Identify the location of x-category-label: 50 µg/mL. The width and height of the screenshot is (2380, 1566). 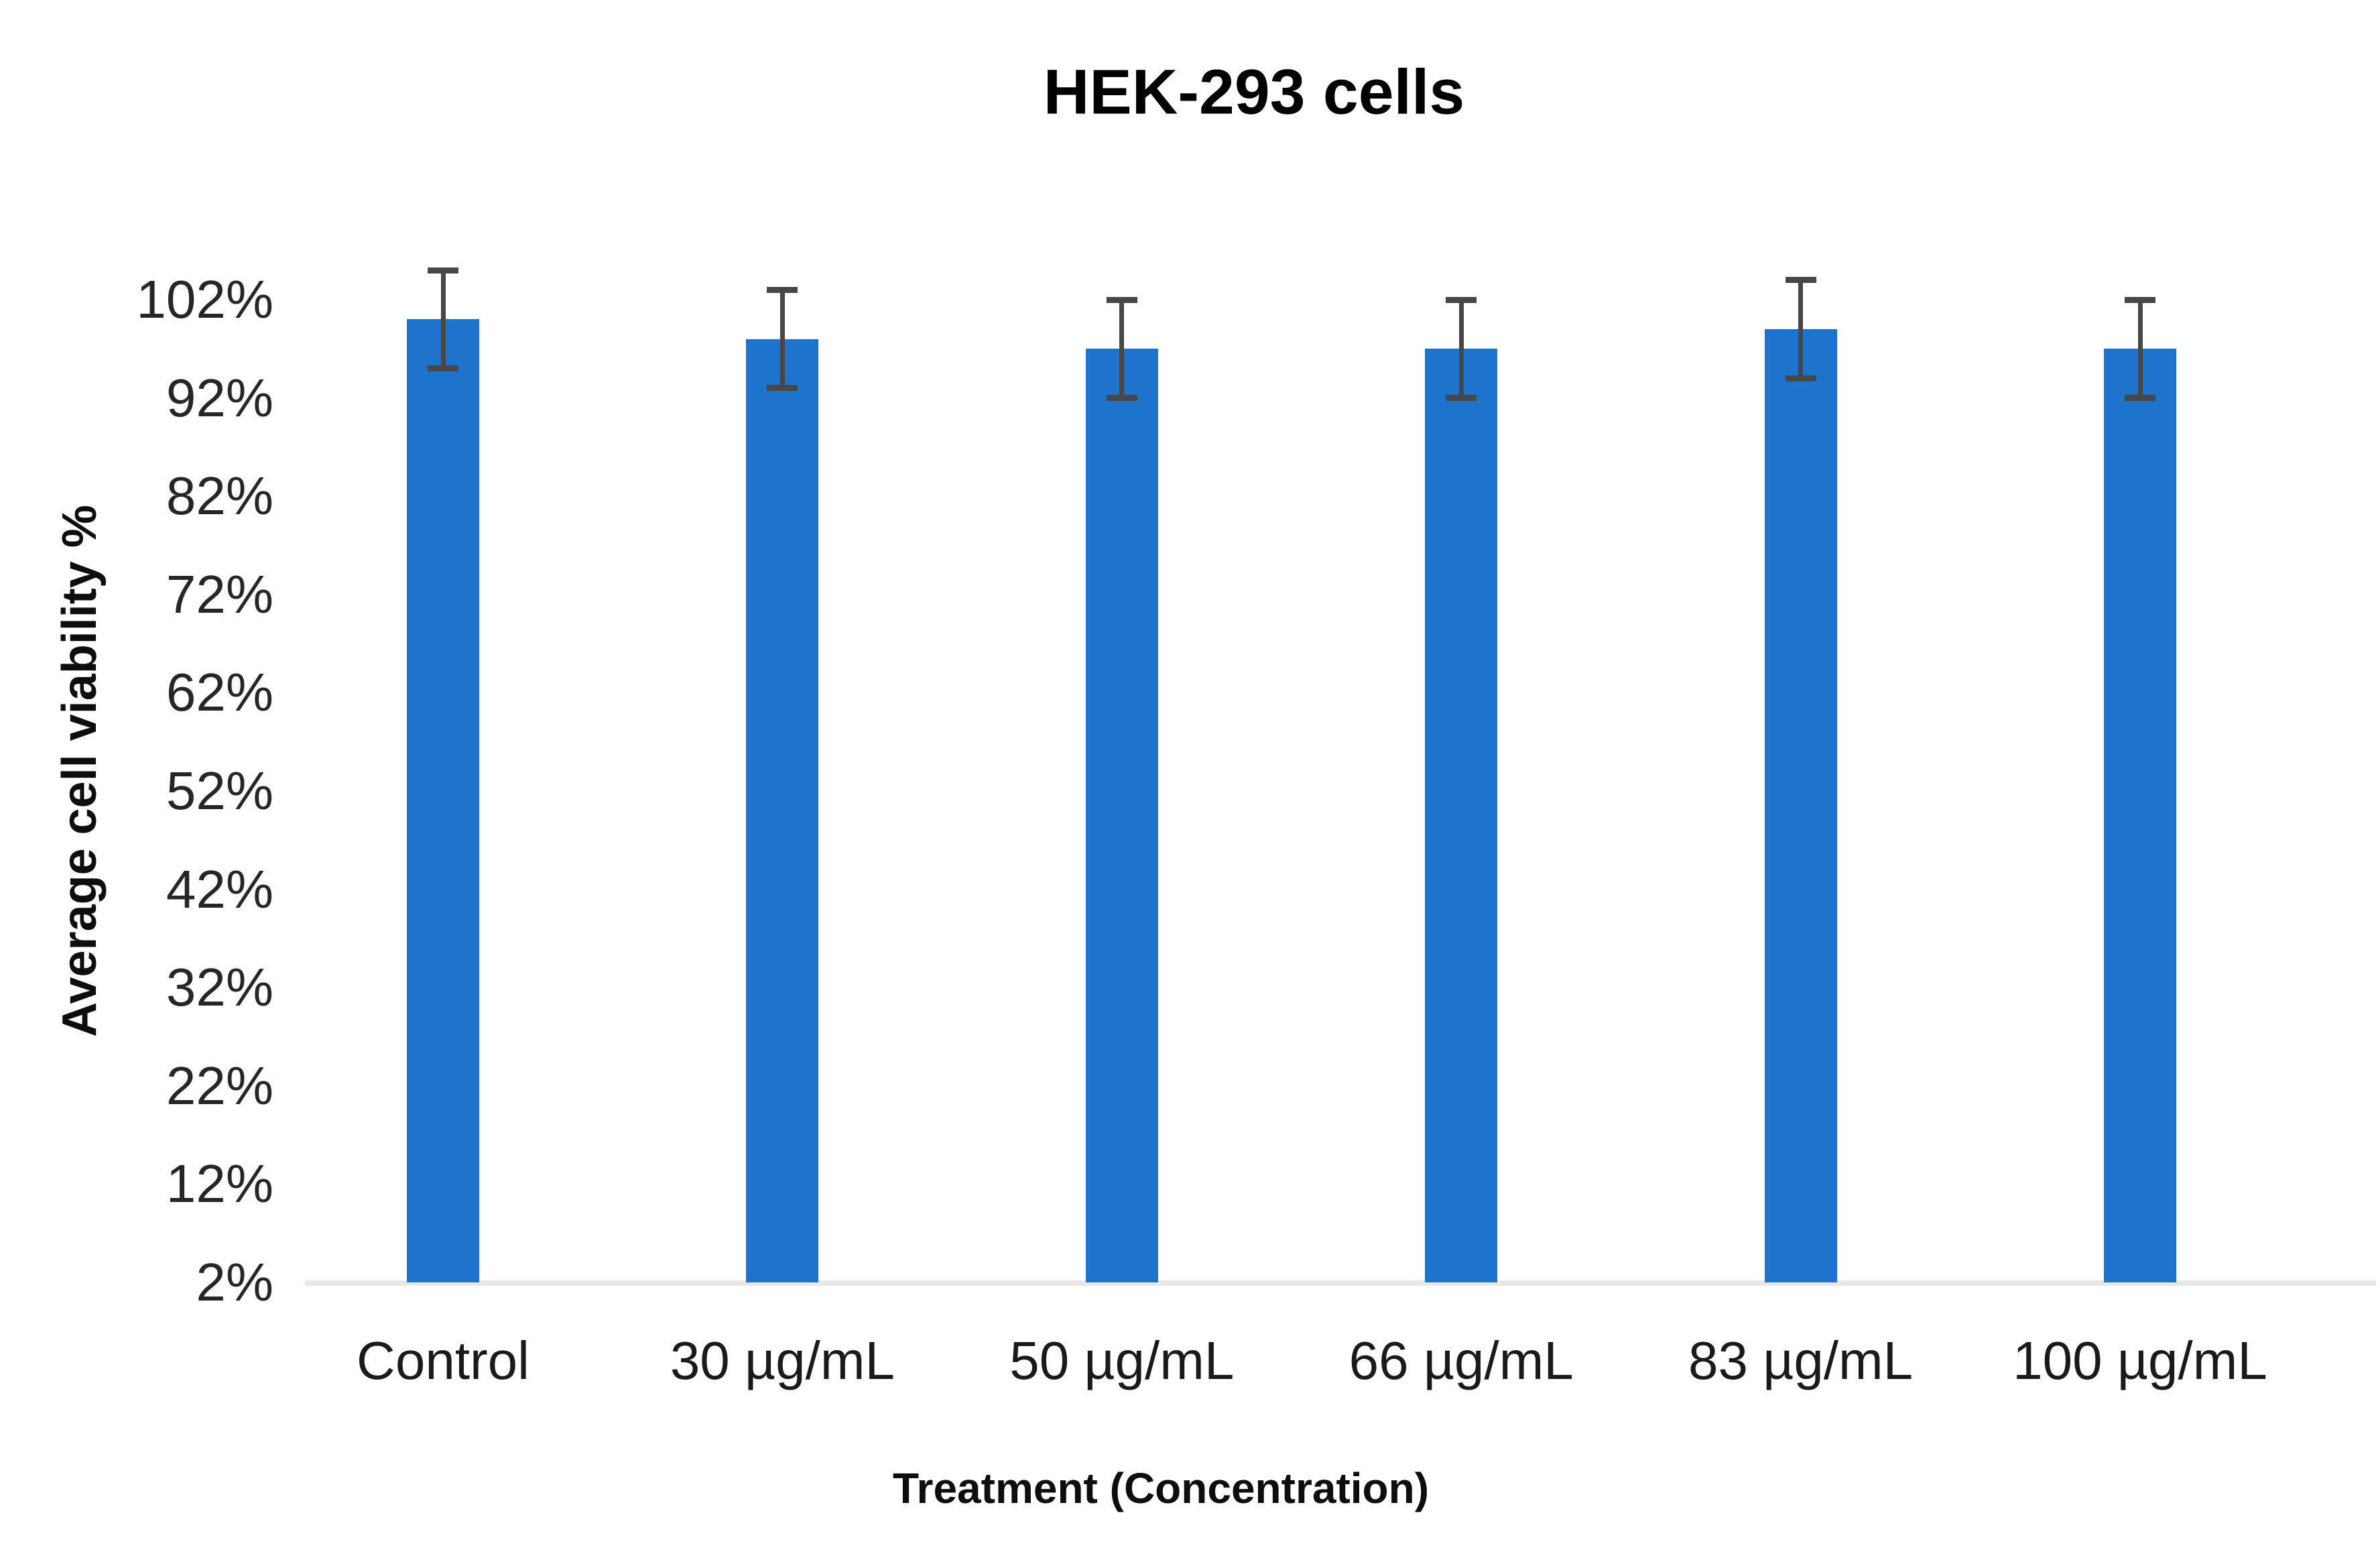
(1122, 1361).